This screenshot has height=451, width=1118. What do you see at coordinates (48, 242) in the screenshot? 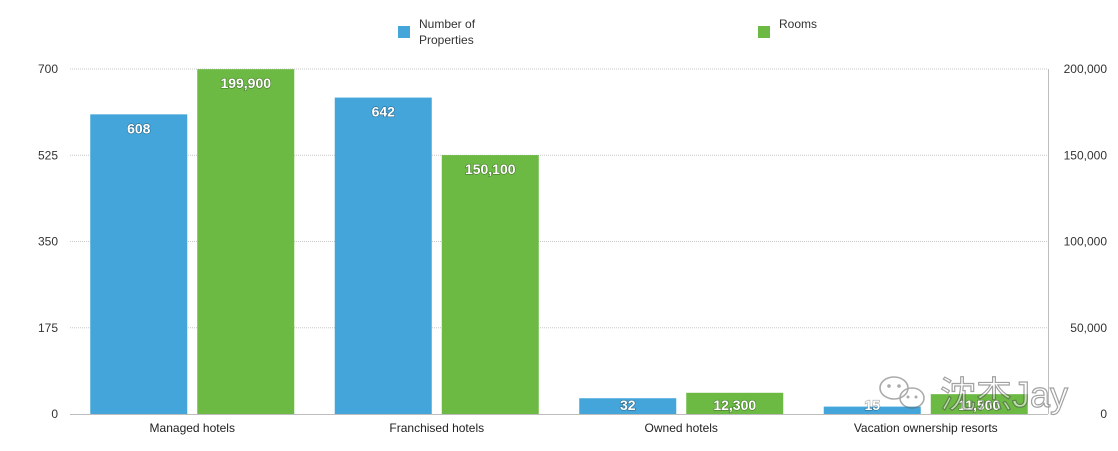
I see `y-left-tick-label: 350` at bounding box center [48, 242].